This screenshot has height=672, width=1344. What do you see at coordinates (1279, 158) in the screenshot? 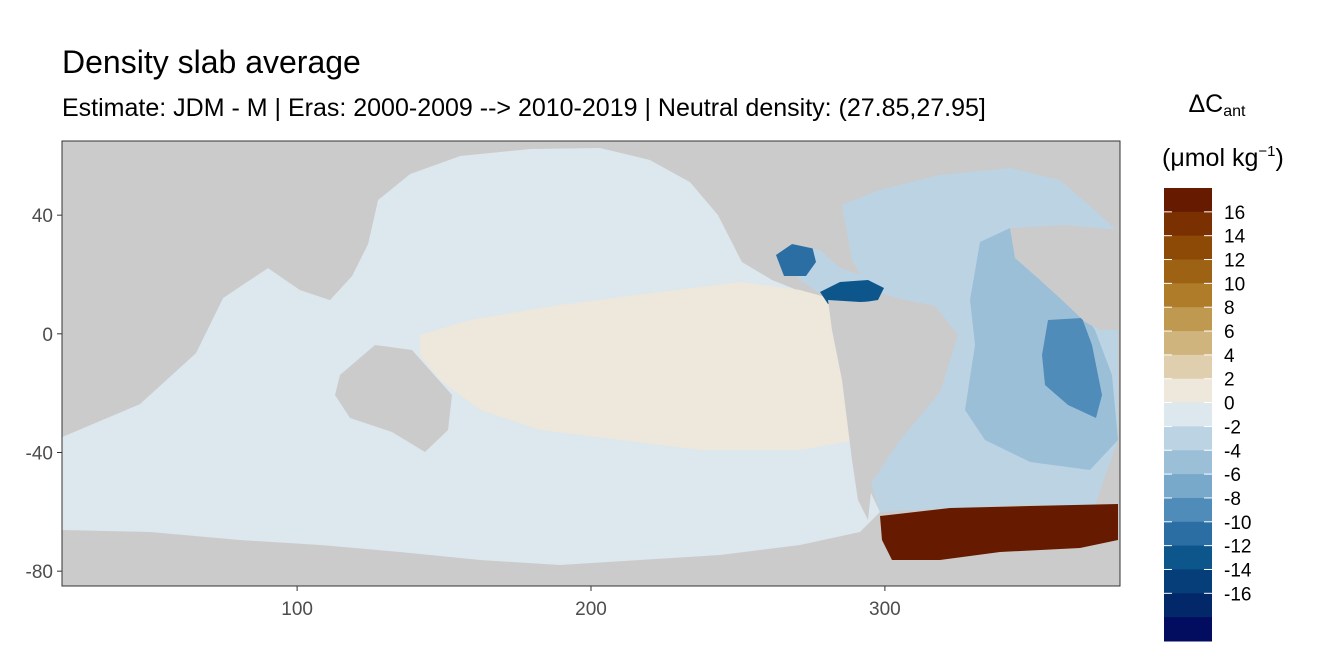
I see `legend-unit-suffix: )` at bounding box center [1279, 158].